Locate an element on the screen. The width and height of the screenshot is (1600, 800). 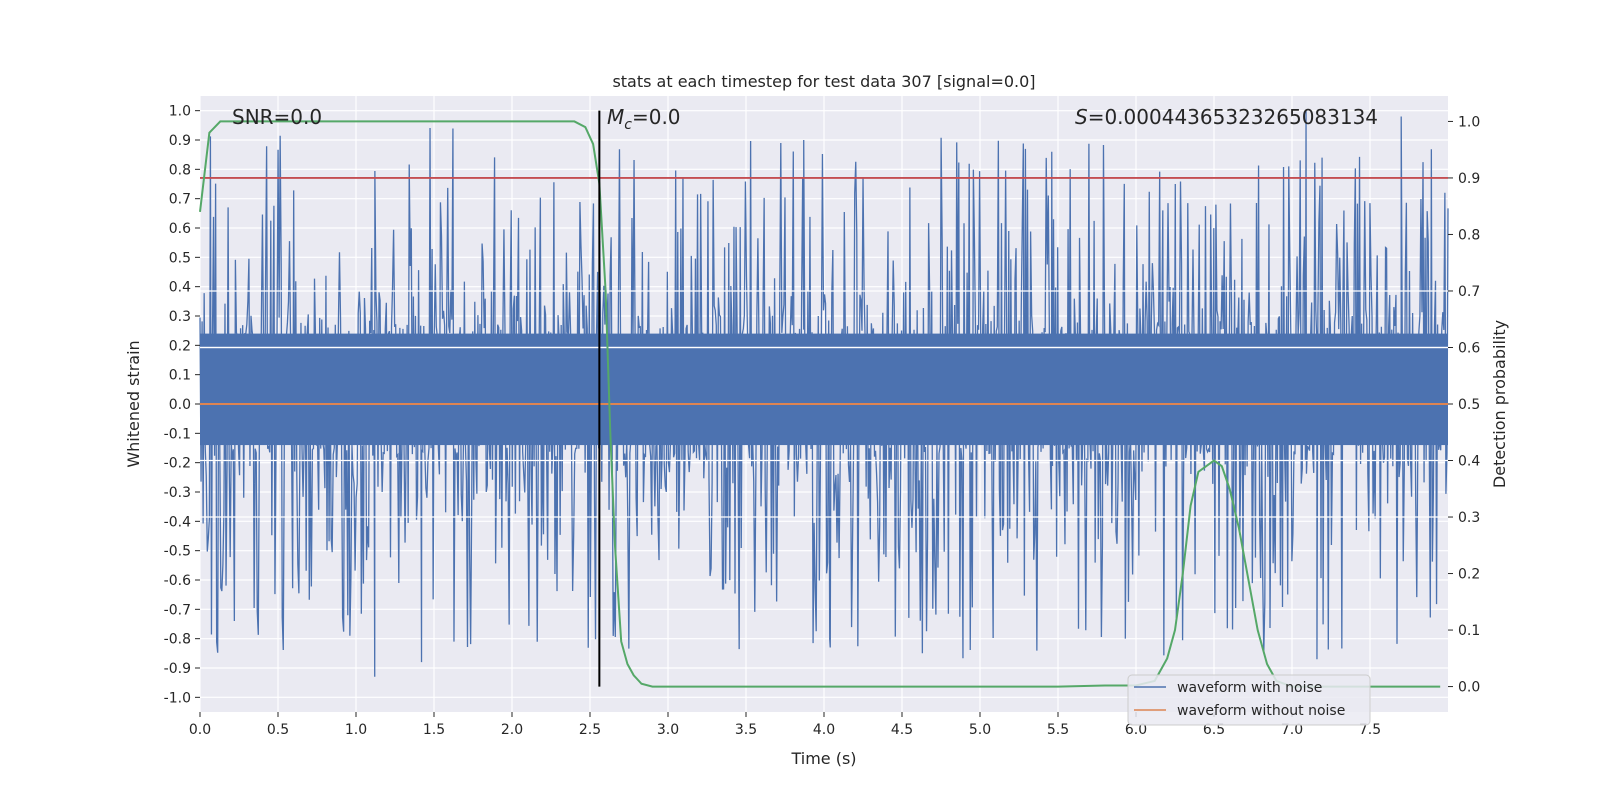
y-left-tick-label: -0.3 is located at coordinates (177, 493).